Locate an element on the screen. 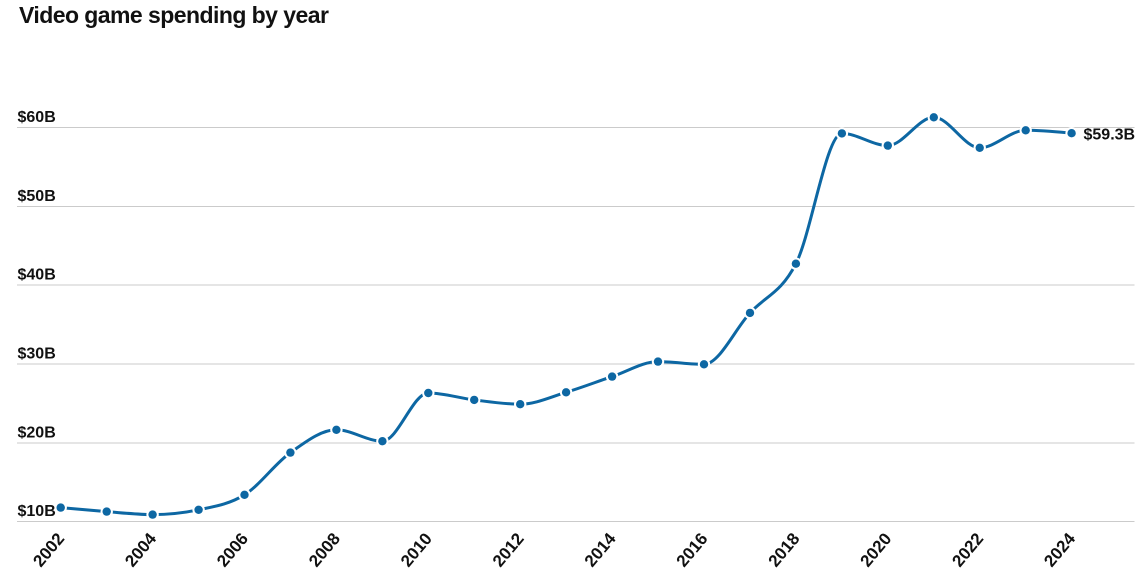 The width and height of the screenshot is (1142, 586). svg-text: $50B is located at coordinates (37, 196).